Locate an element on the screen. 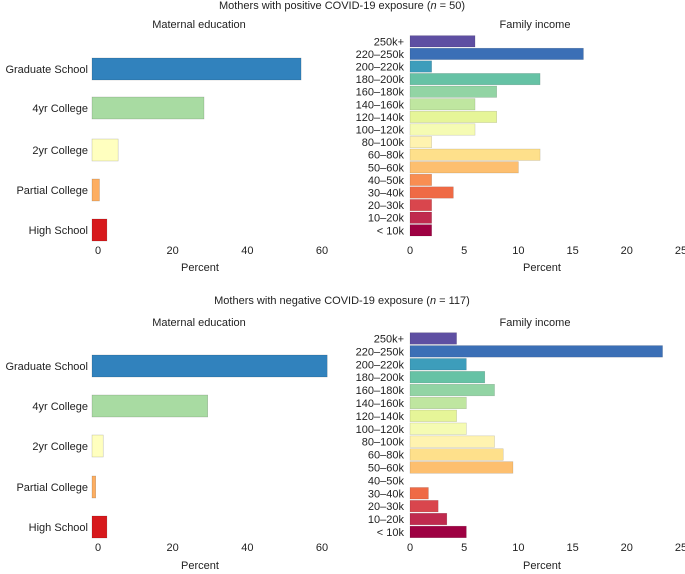 The image size is (685, 574). chart-title: Family income is located at coordinates (535, 323).